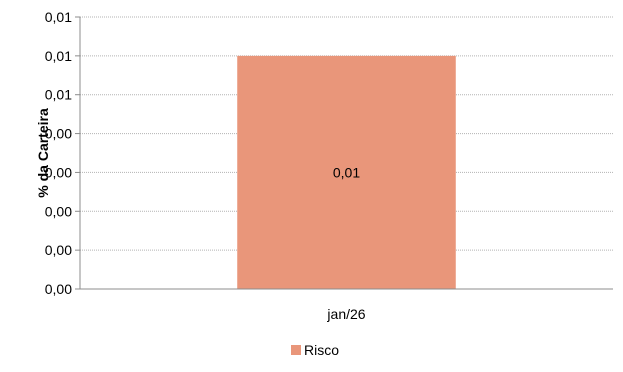 Image resolution: width=623 pixels, height=372 pixels. I want to click on x-tick-labels: jan/26, so click(345, 314).